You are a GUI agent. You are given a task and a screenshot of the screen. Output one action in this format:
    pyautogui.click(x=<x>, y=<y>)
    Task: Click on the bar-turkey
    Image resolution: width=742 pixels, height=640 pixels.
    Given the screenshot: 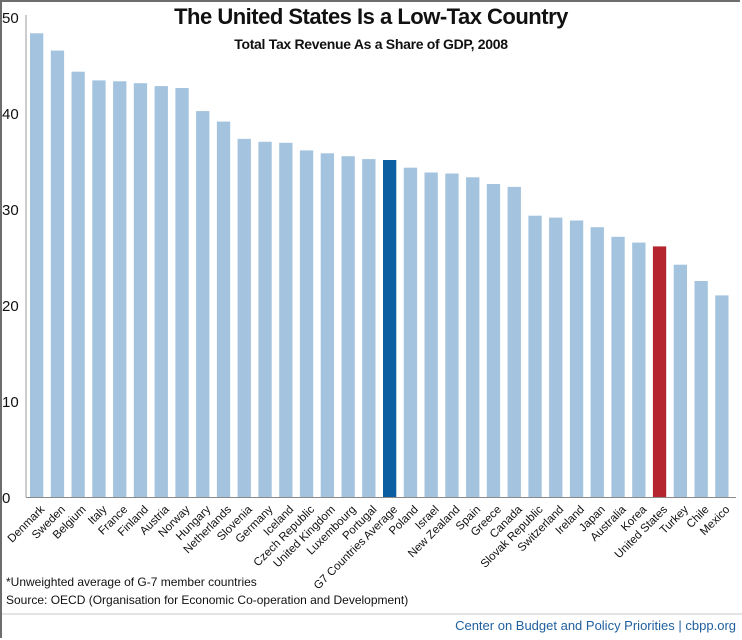 What is the action you would take?
    pyautogui.click(x=680, y=380)
    